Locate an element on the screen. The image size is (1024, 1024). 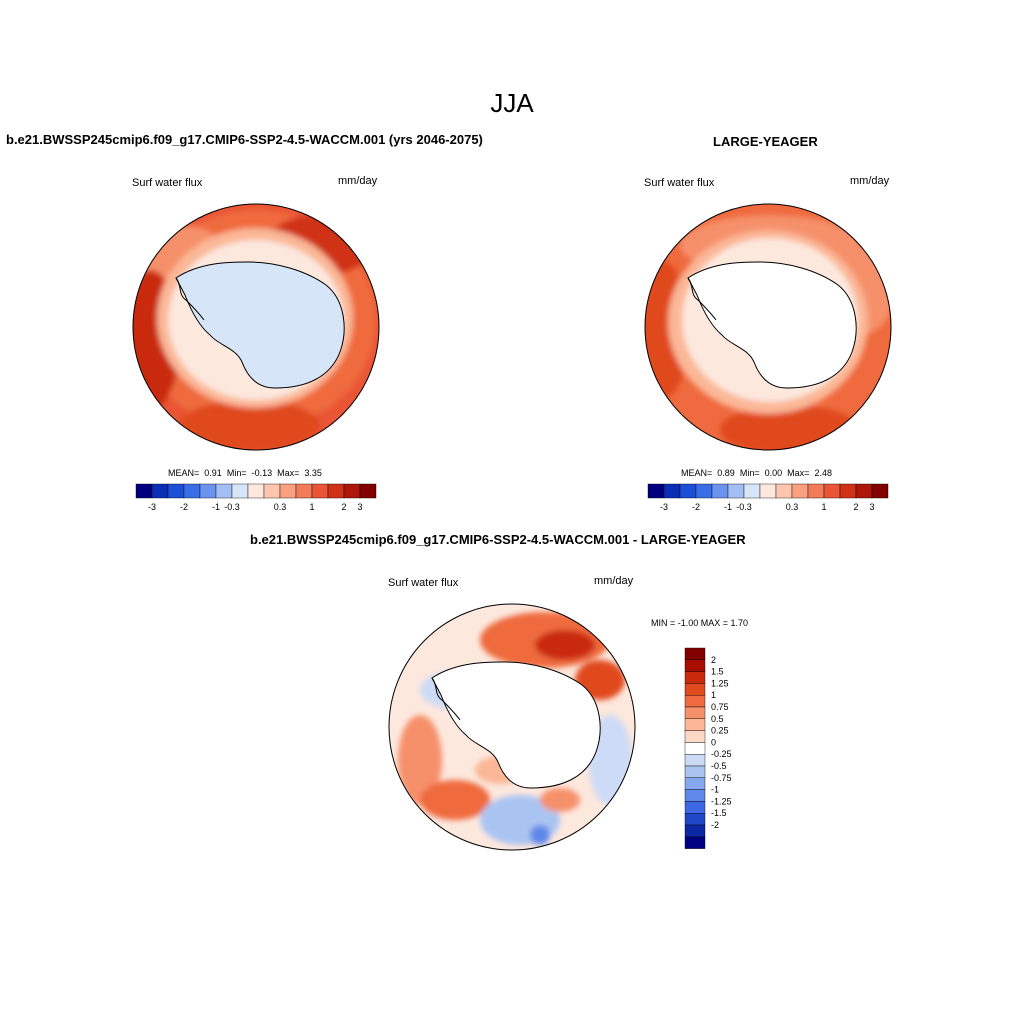
colorbar-tick-label: -1.25 is located at coordinates (721, 801).